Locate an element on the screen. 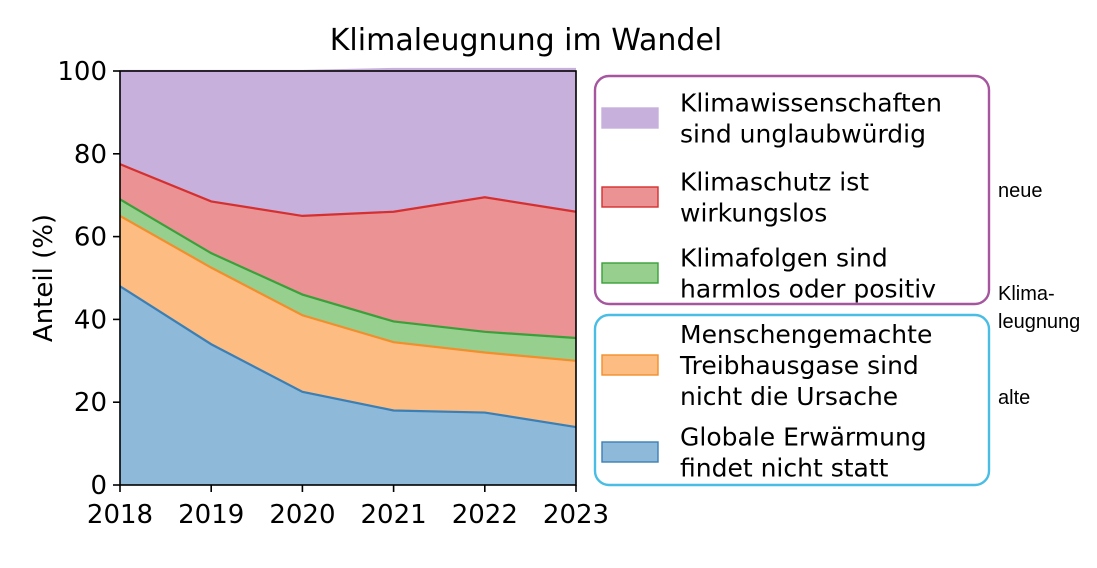 The width and height of the screenshot is (1097, 568). area-klimawissenschaften-sind-unglaubw-rdig is located at coordinates (348, 142).